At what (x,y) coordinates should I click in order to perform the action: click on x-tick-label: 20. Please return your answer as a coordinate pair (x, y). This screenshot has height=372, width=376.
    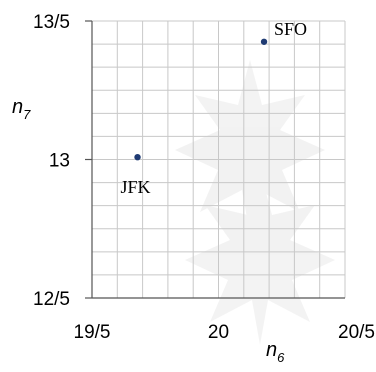
    Looking at the image, I should click on (218, 332).